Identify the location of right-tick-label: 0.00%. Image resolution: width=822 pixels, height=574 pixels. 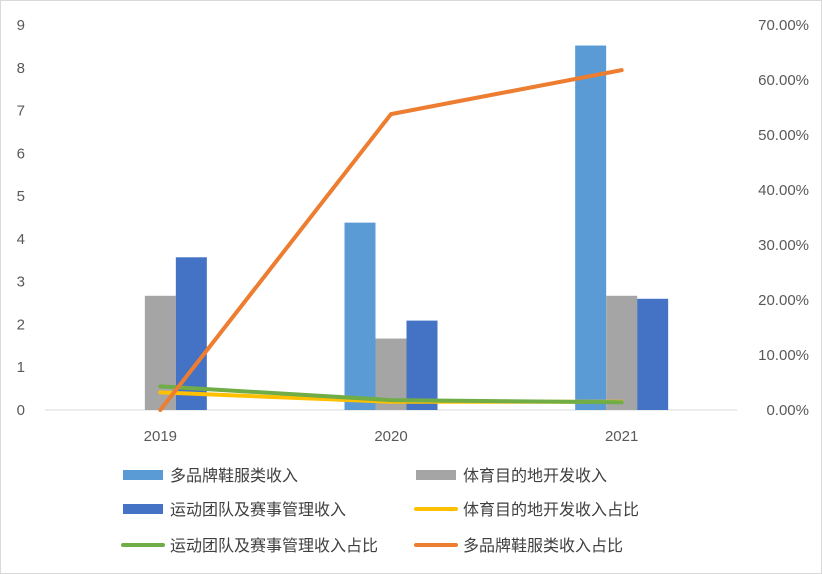
(787, 410).